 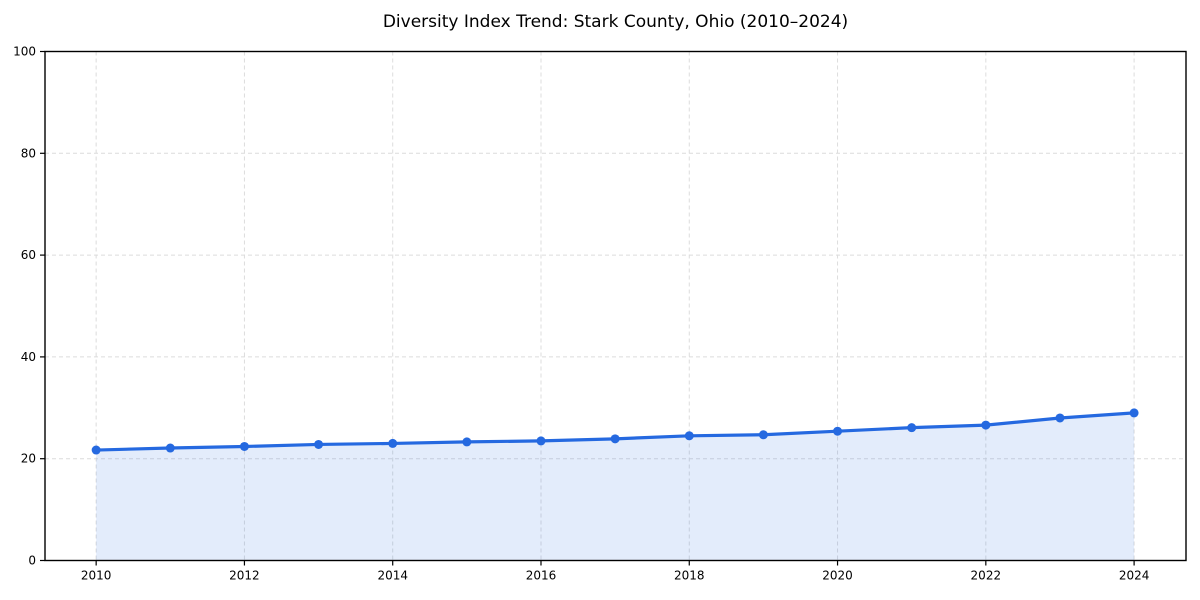 What do you see at coordinates (838, 431) in the screenshot?
I see `data-point-2020` at bounding box center [838, 431].